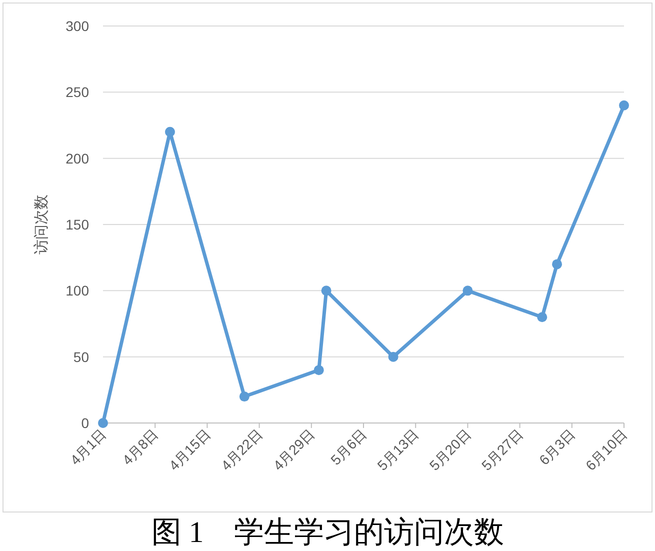  What do you see at coordinates (81, 356) in the screenshot?
I see `y-tick-label: 50` at bounding box center [81, 356].